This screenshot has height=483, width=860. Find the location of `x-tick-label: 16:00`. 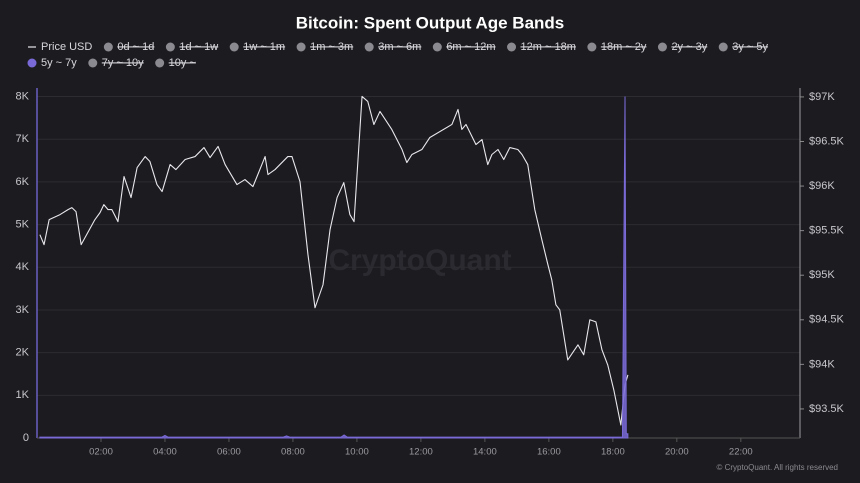

x-tick-label: 16:00 is located at coordinates (549, 452).